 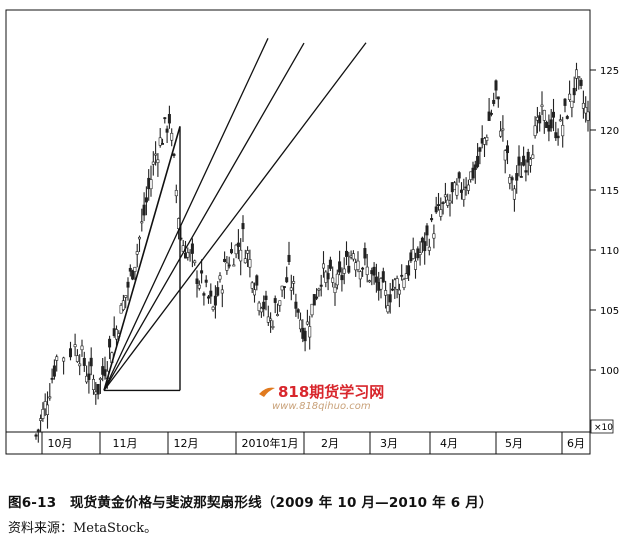 I want to click on x-tick-label: 3月, so click(x=389, y=443).